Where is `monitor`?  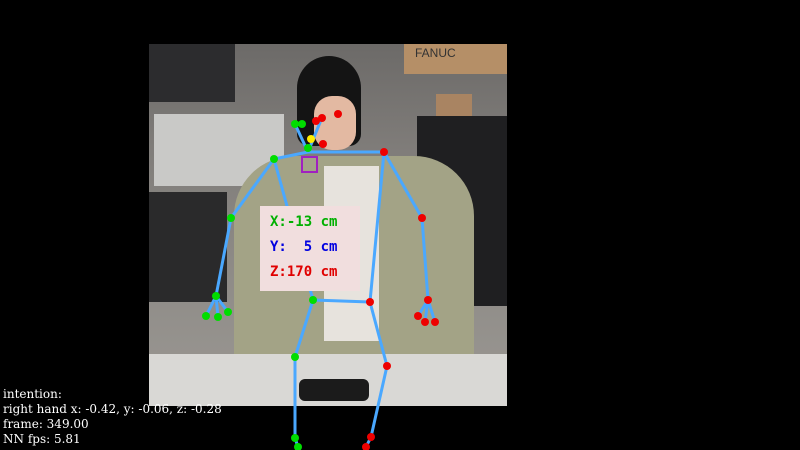
monitor is located at coordinates (192, 73).